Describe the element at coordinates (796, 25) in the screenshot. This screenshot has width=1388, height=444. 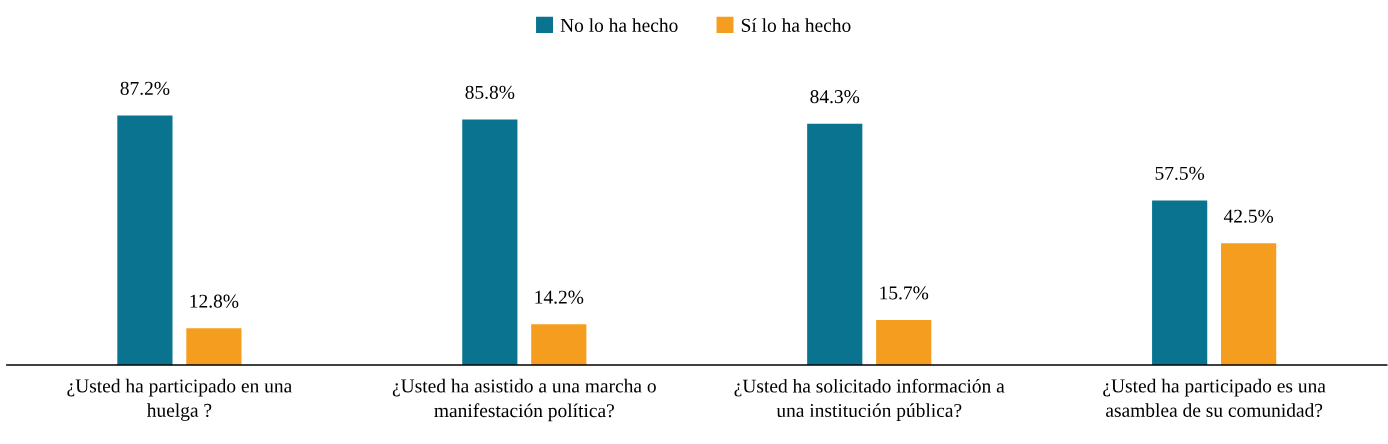
I see `legend-label: Sí lo ha hecho` at that location.